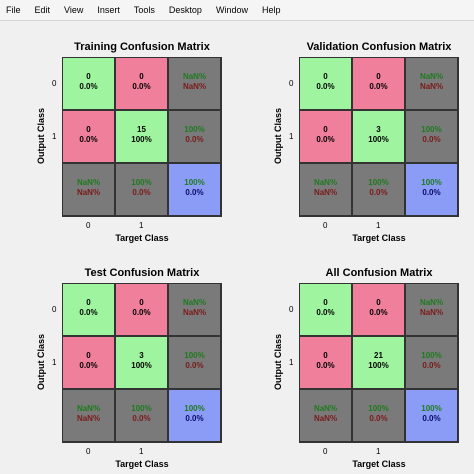  Describe the element at coordinates (379, 273) in the screenshot. I see `panel-title: All Confusion Matrix` at that location.